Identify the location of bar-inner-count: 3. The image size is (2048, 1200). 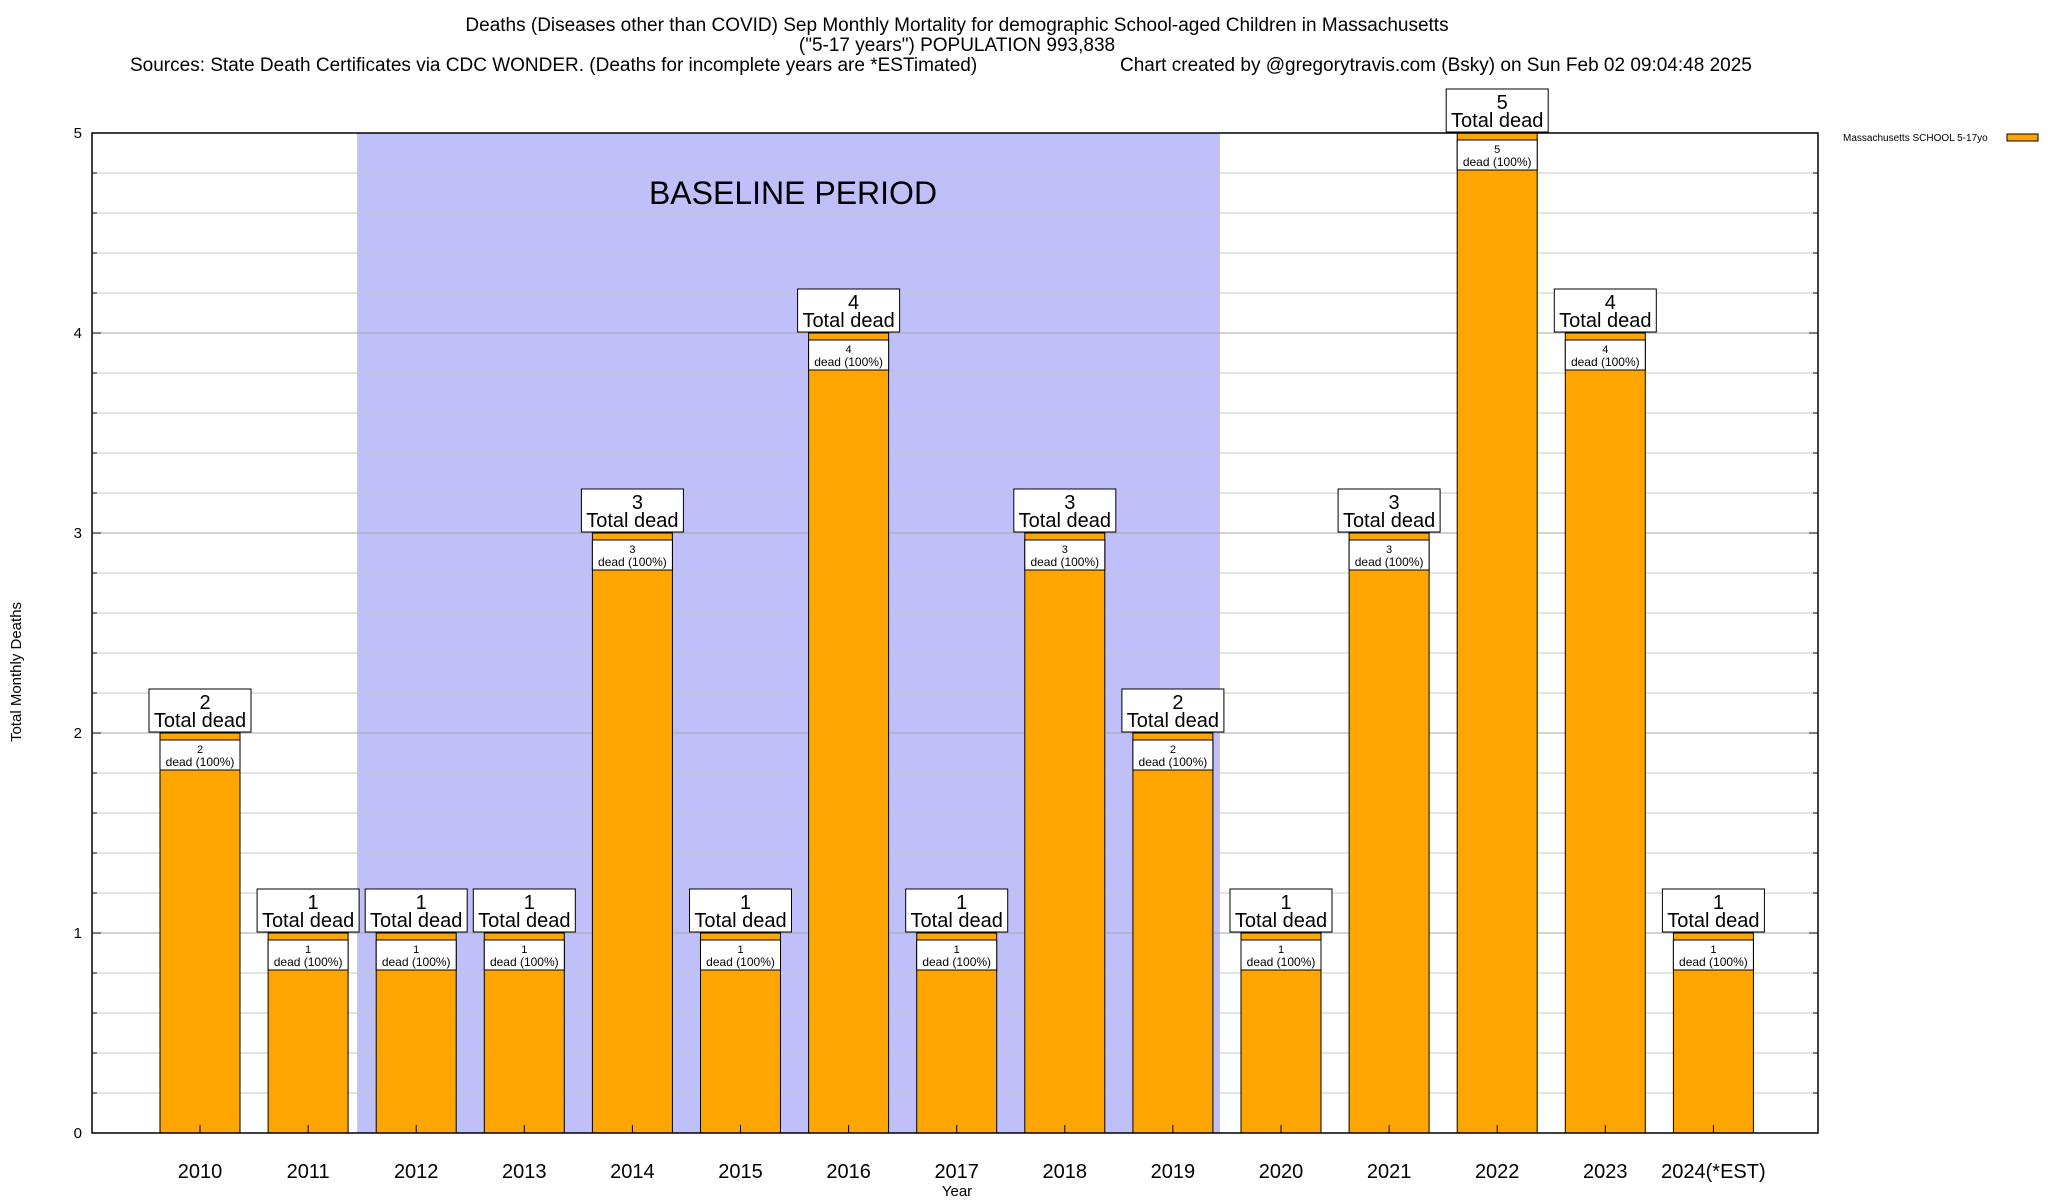
(632, 550).